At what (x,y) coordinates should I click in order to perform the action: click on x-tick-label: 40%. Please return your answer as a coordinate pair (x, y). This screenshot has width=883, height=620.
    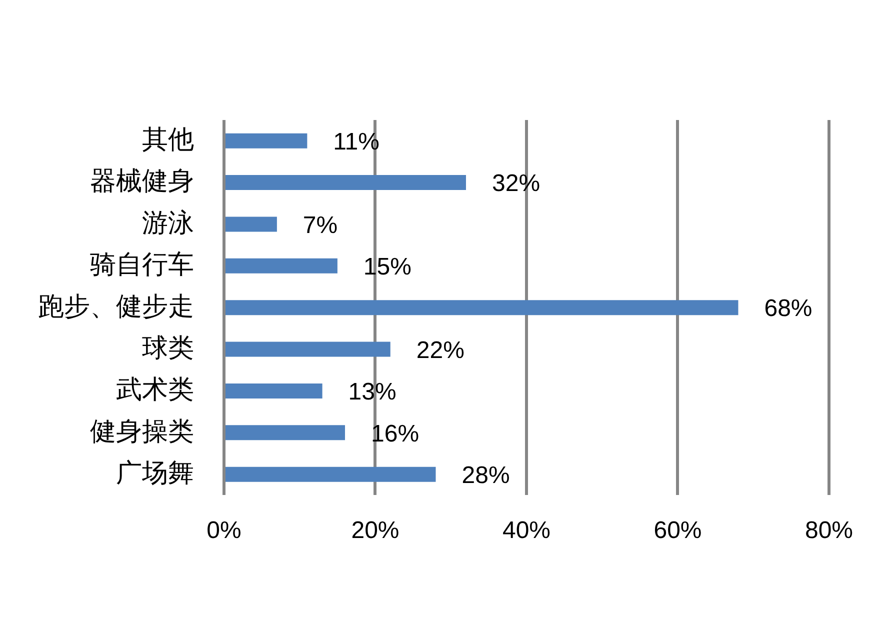
    Looking at the image, I should click on (526, 530).